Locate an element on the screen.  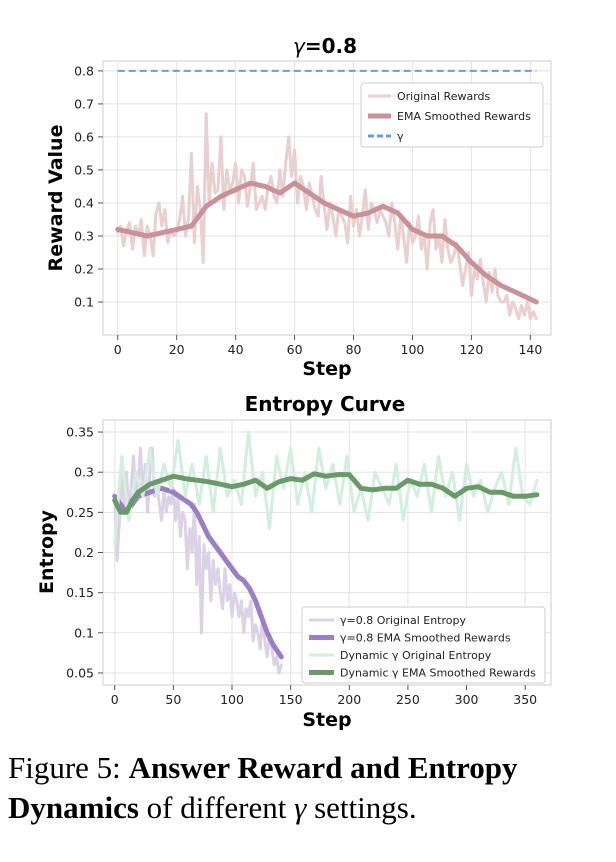
caption-gamma-symbol: γ is located at coordinates (300, 807).